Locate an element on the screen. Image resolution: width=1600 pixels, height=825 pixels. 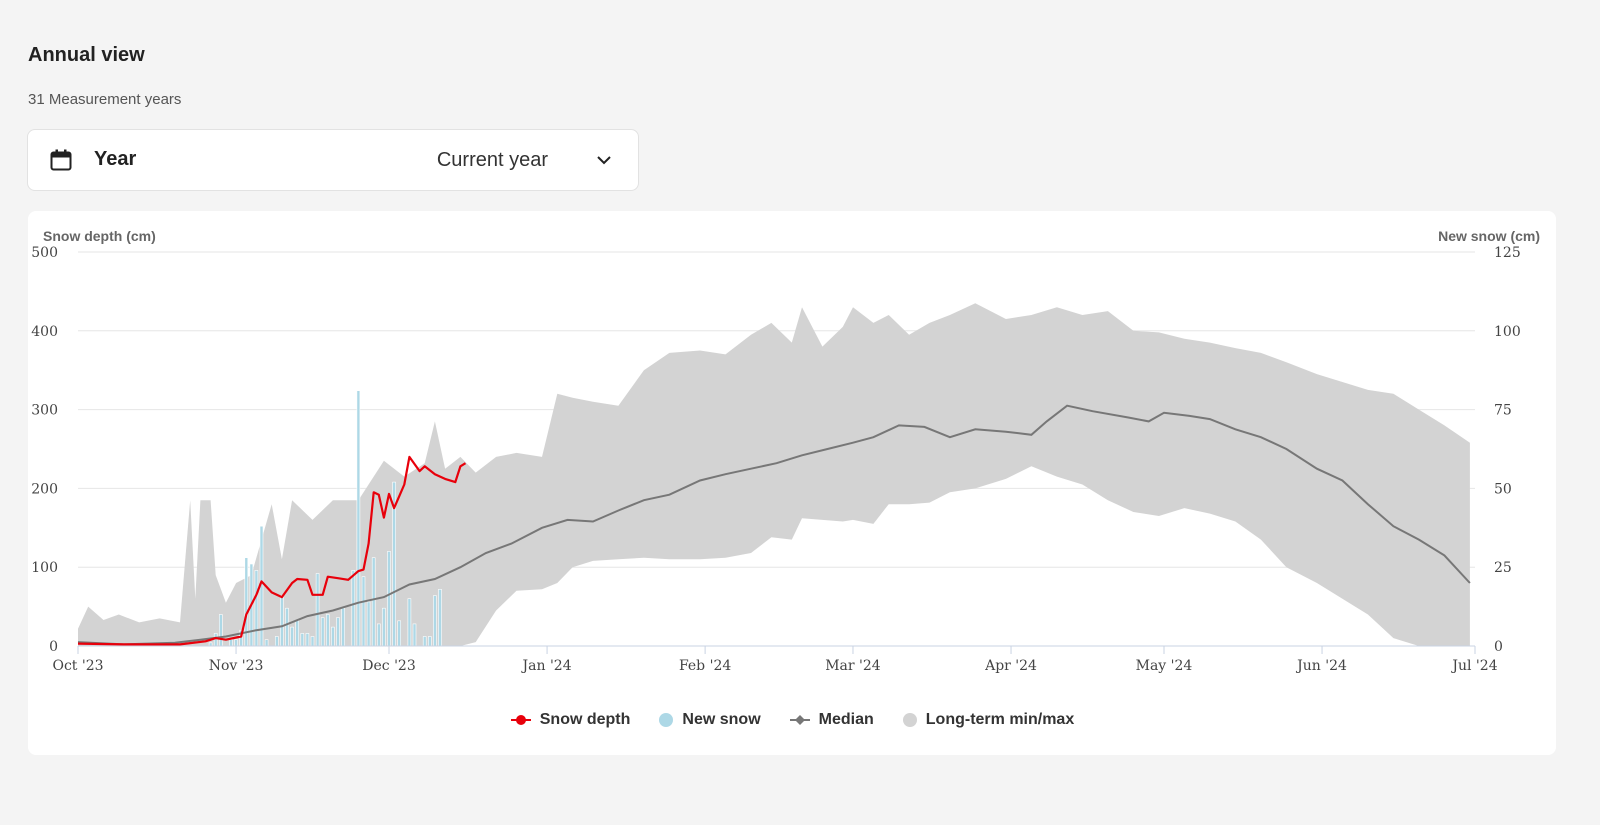
left-axis-title: Snow depth (cm) is located at coordinates (99, 236).